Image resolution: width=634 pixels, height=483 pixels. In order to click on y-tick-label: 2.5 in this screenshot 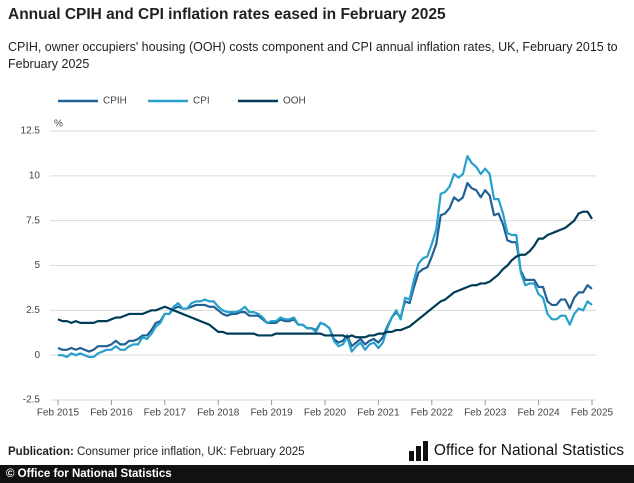, I will do `click(33, 310)`.